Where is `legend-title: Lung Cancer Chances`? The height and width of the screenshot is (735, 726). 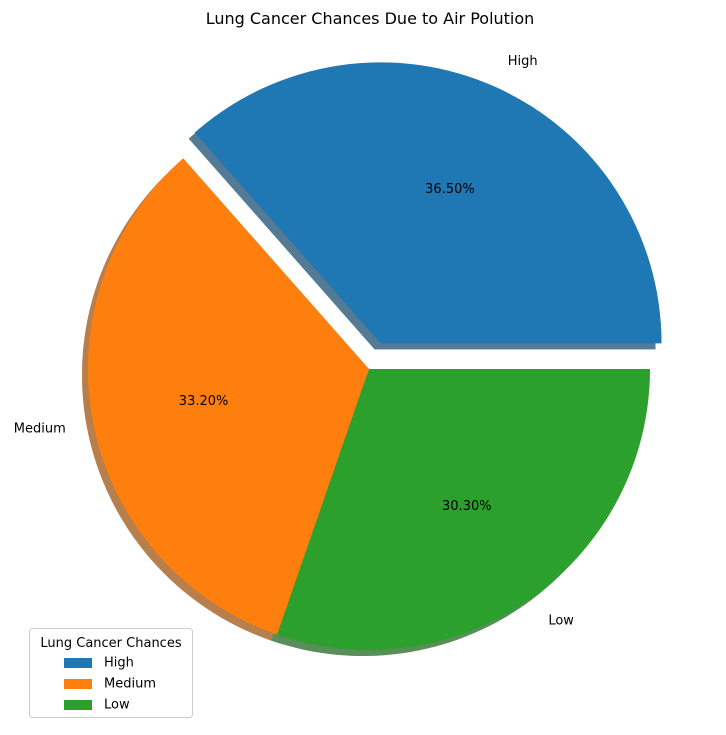 legend-title: Lung Cancer Chances is located at coordinates (110, 643).